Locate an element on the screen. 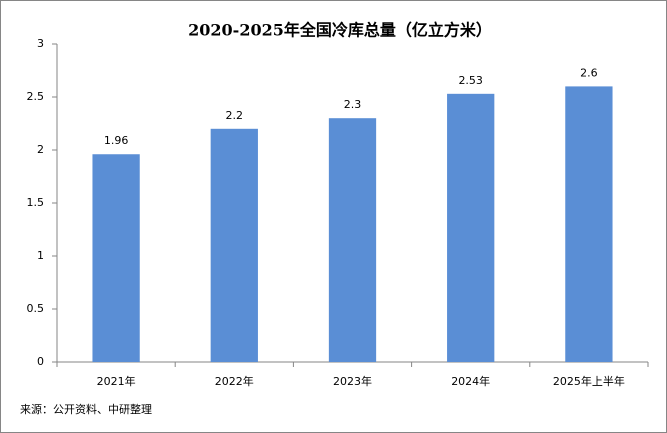 The image size is (667, 433). value-label: 2.3 is located at coordinates (353, 104).